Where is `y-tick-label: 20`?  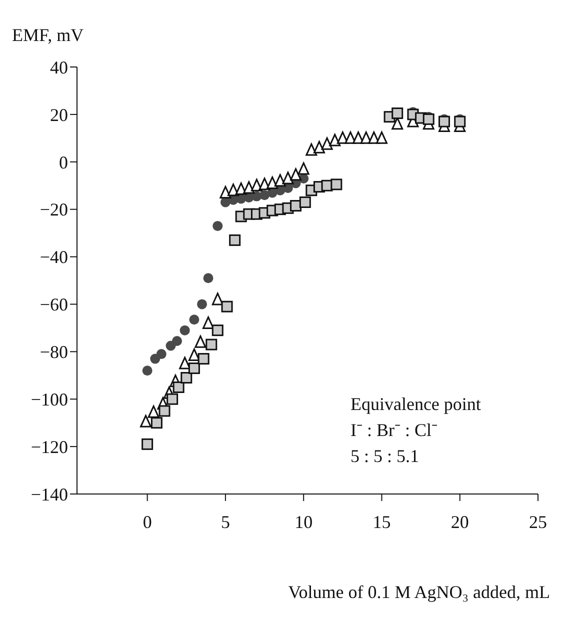 y-tick-label: 20 is located at coordinates (59, 114).